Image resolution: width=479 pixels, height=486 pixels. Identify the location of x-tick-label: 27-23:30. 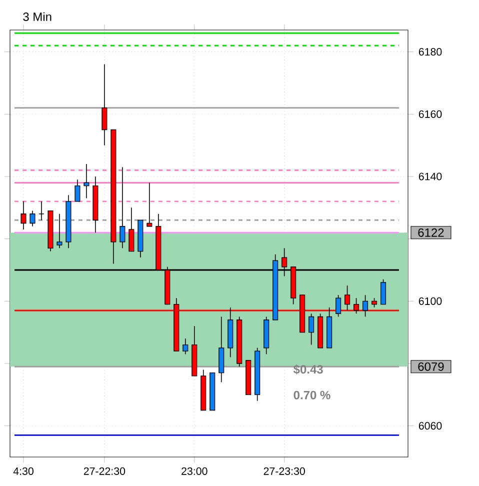
(284, 471).